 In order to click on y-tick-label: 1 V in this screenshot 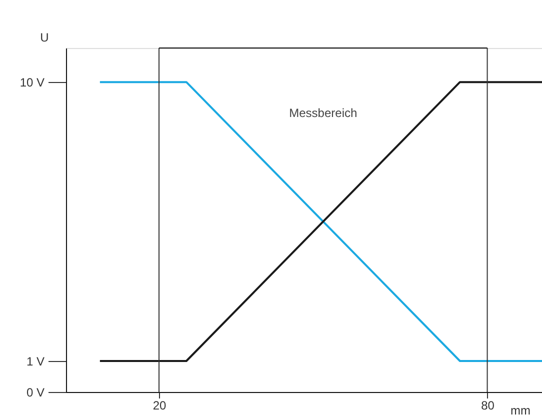, I will do `click(35, 361)`.